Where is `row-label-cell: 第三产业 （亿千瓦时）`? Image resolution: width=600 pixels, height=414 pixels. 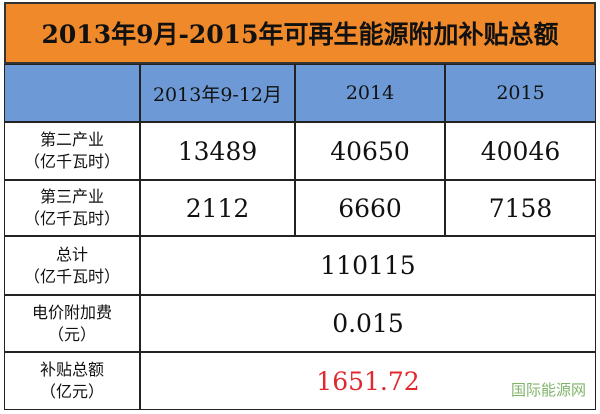
row-label-cell: 第三产业 （亿千瓦时） is located at coordinates (72, 208).